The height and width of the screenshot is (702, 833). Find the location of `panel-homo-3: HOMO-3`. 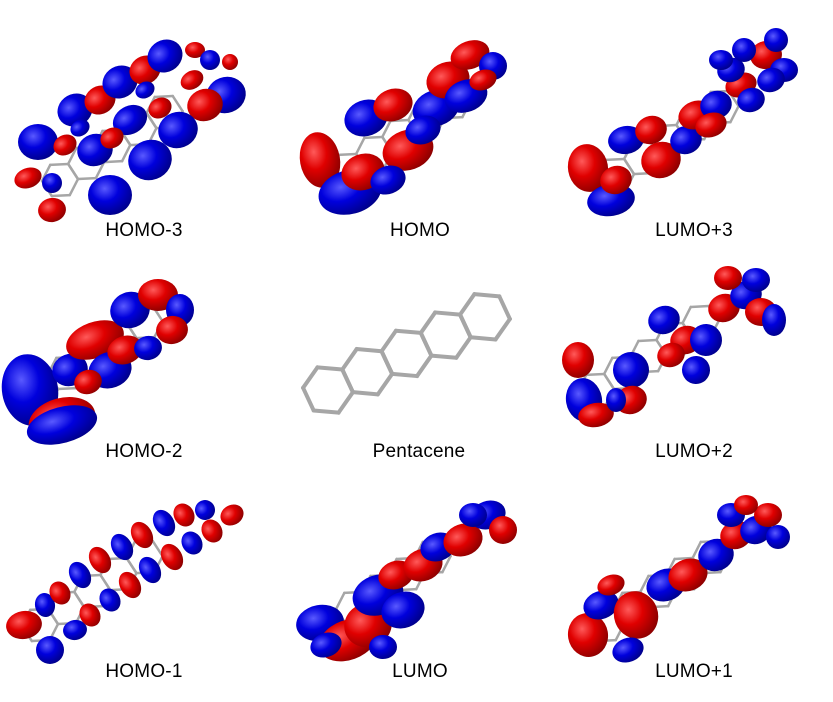

panel-homo-3: HOMO-3 is located at coordinates (139, 125).